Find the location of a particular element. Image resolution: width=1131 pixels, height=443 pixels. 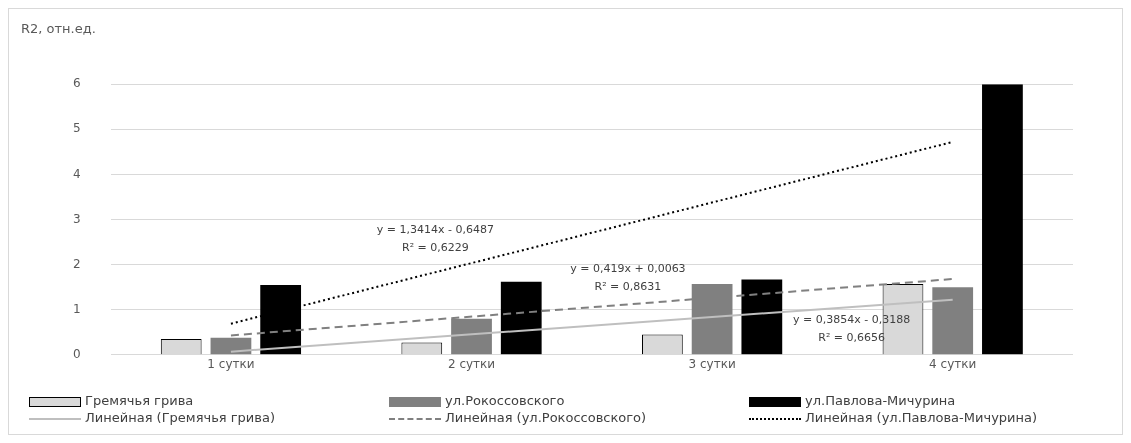

y-tick-label: 5 is located at coordinates (76, 128).